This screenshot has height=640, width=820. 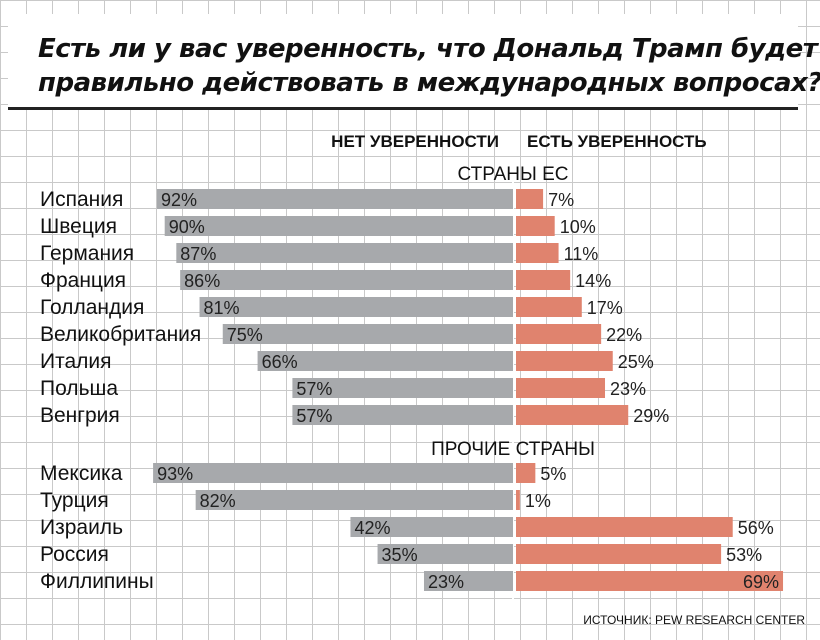 What do you see at coordinates (222, 308) in the screenshot?
I see `value-label-not-confident: 81%` at bounding box center [222, 308].